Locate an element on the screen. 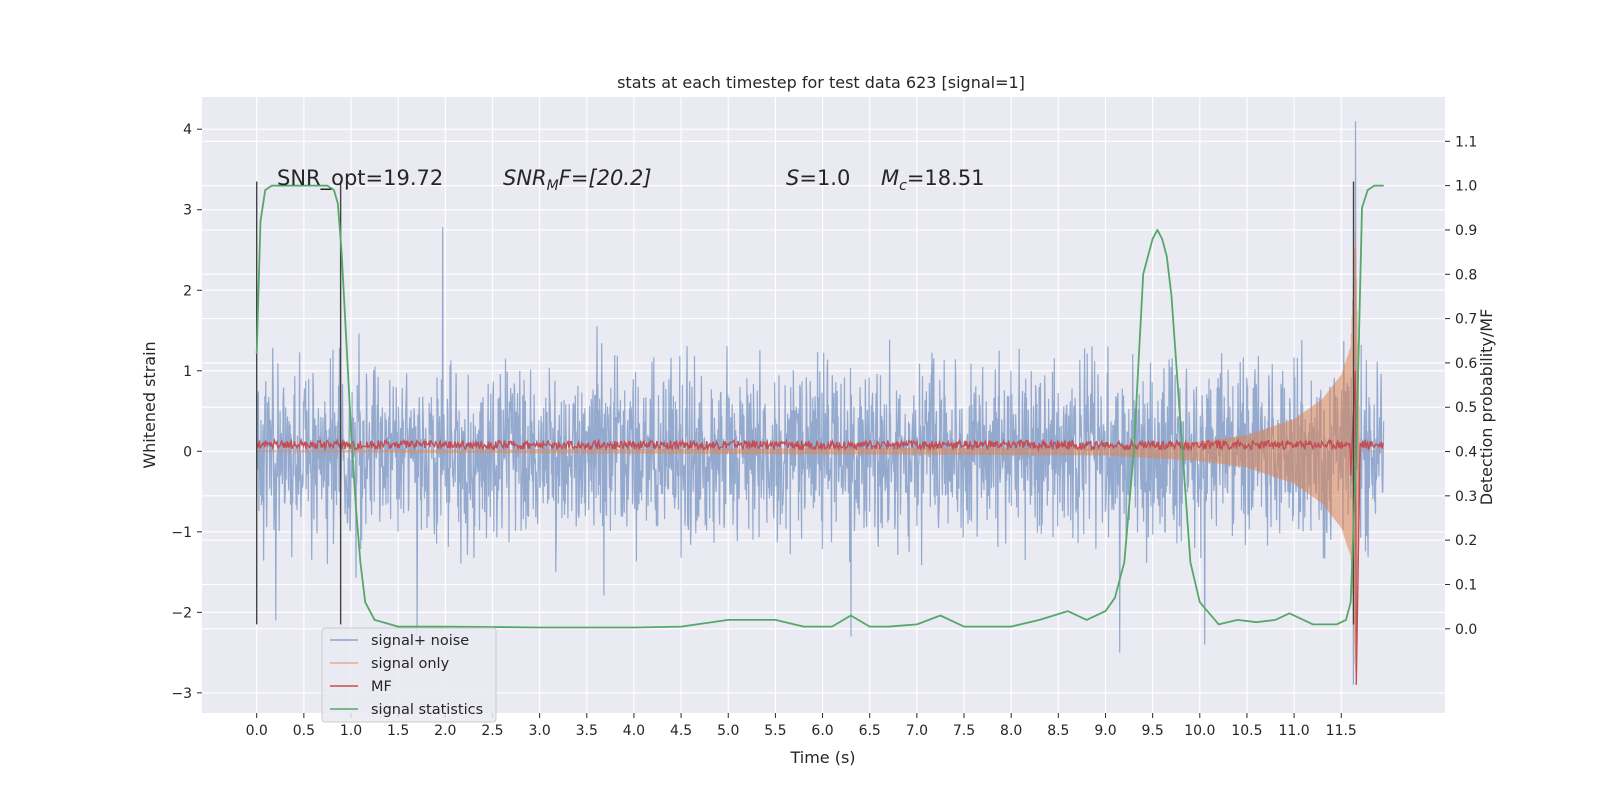 This screenshot has height=800, width=1600. x-tick-label: 10.5 is located at coordinates (1246, 731).